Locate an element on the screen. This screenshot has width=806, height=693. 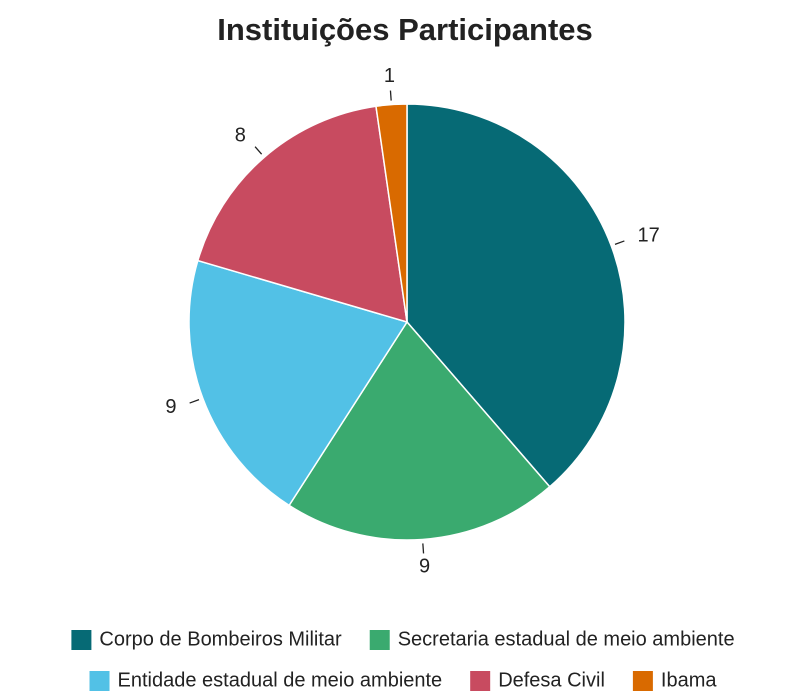
chart-title: Instituições Participantes is located at coordinates (405, 29).